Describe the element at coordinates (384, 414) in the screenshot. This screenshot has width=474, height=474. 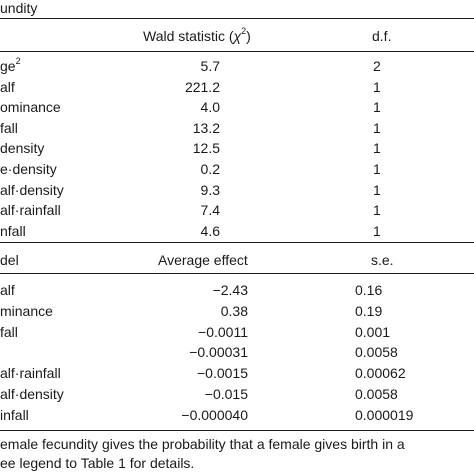
I see `model-row-se: 0.000019` at that location.